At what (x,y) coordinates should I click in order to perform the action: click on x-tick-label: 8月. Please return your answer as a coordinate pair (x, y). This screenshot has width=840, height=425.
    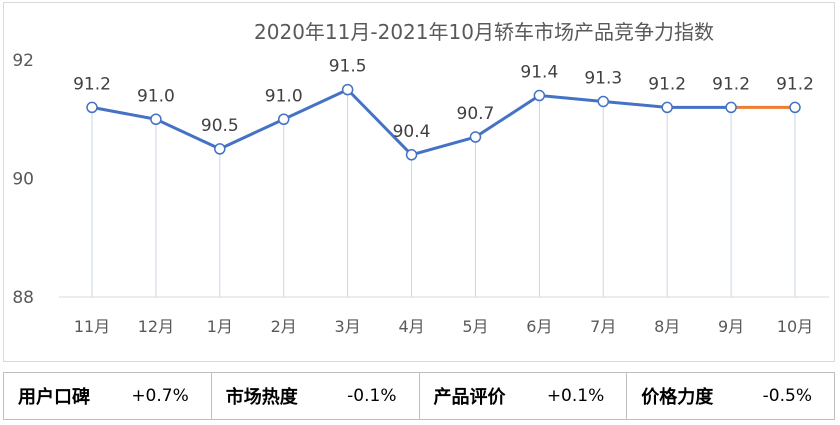
    Looking at the image, I should click on (667, 326).